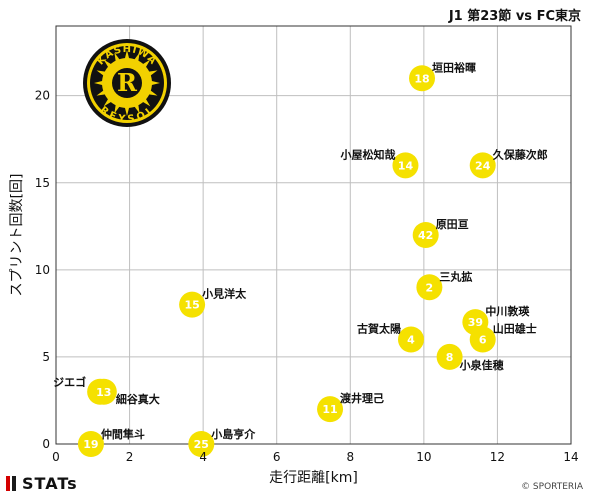  What do you see at coordinates (520, 154) in the screenshot?
I see `player-name-label: 久保藤次郎` at bounding box center [520, 154].